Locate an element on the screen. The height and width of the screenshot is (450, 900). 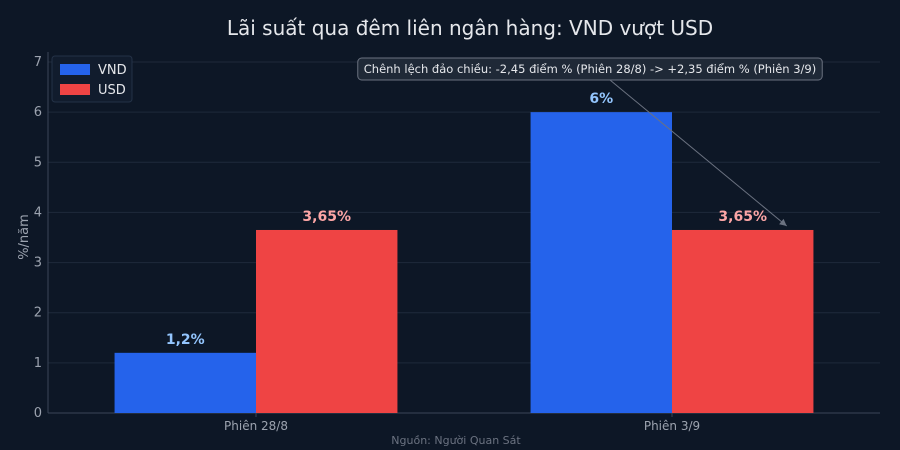
y-axis-ticks: 0 1 2 3 4 5 6 7 is located at coordinates (38, 238).